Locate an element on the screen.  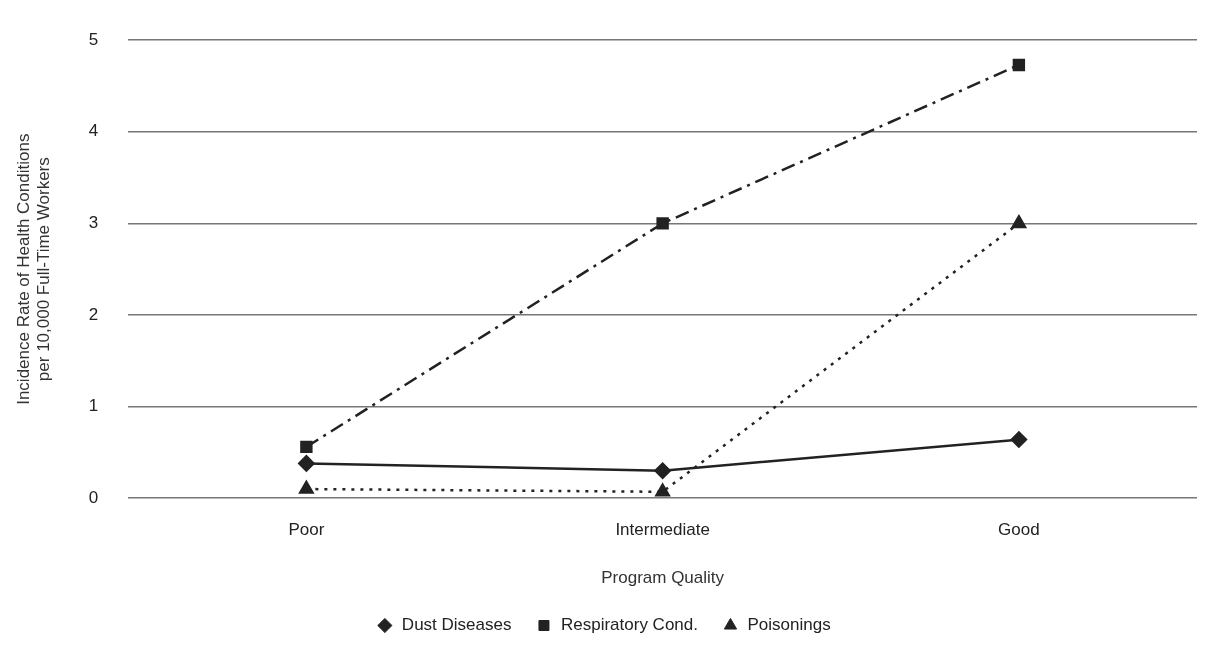
y-tick-label: 1 is located at coordinates (93, 406).